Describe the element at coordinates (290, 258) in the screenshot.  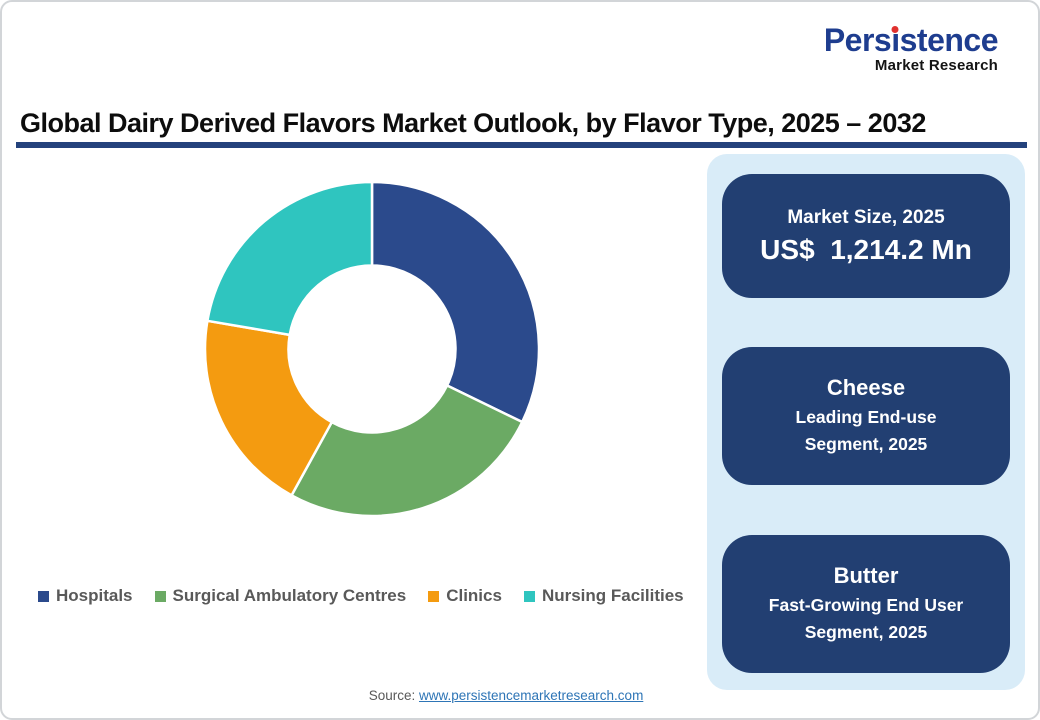
I see `donut-slice-nursing-facilities` at that location.